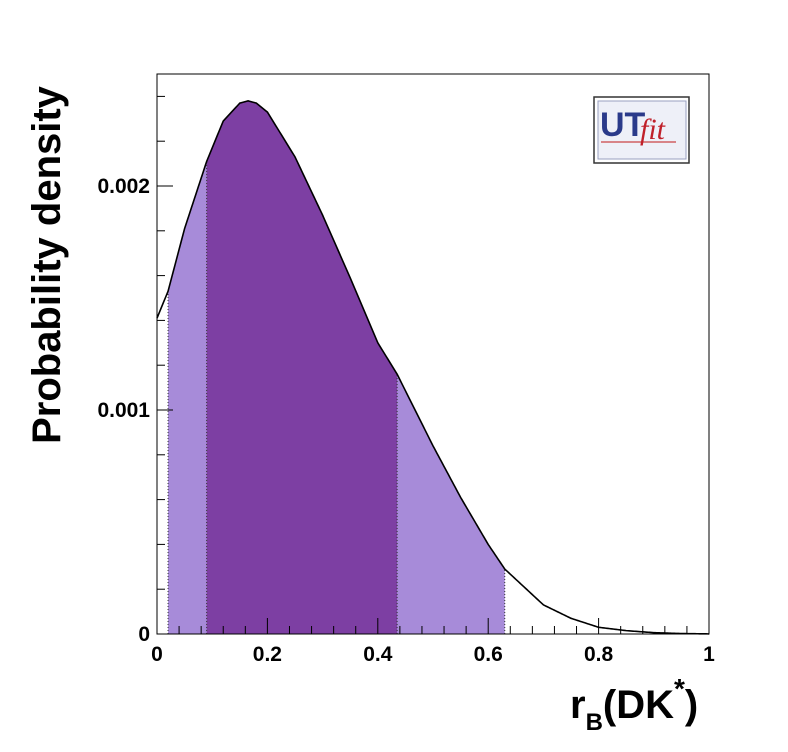  What do you see at coordinates (47, 264) in the screenshot?
I see `y-axis-title: Probability density` at bounding box center [47, 264].